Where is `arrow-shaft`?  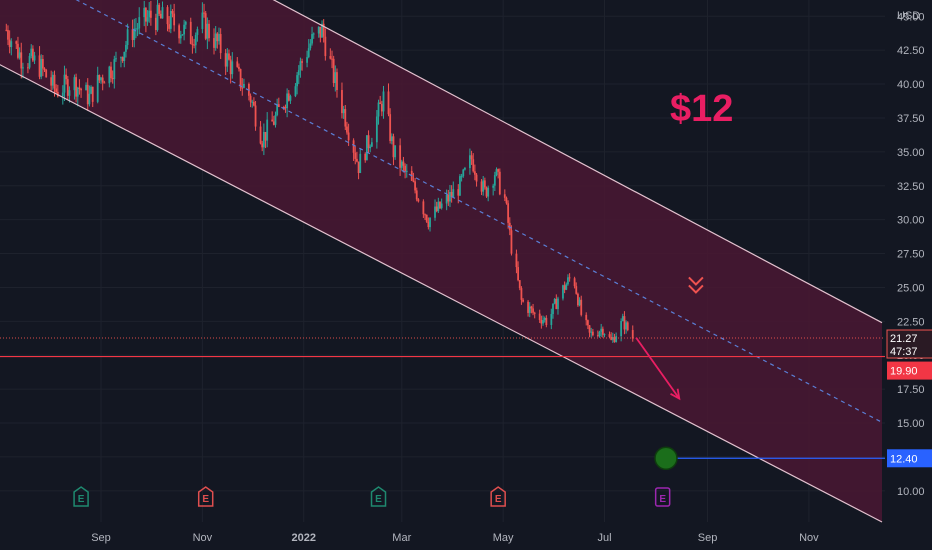
arrow-shaft is located at coordinates (658, 368).